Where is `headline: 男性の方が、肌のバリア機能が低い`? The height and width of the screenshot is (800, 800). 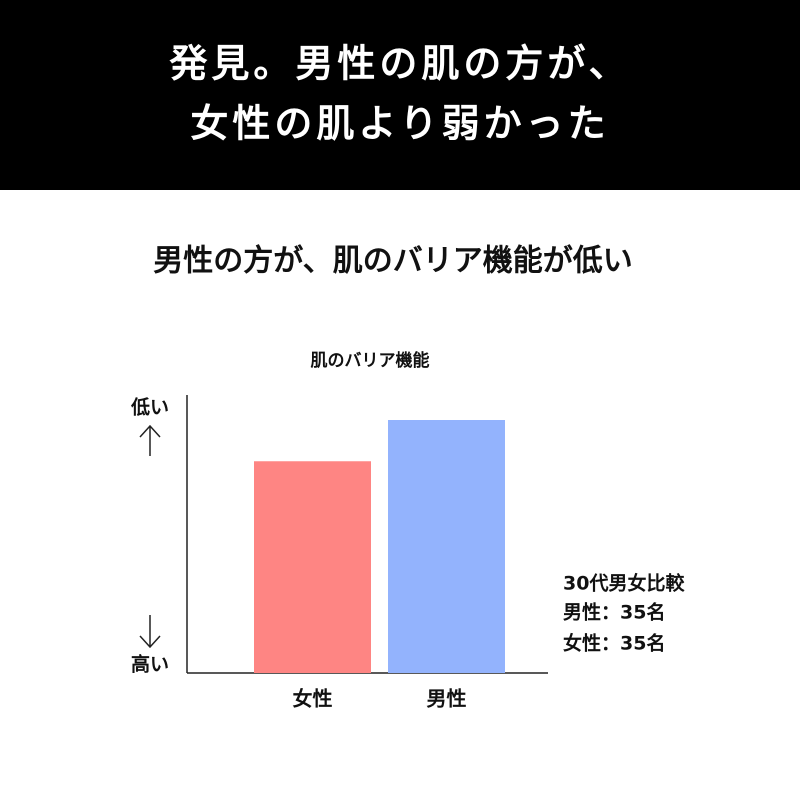
headline: 男性の方が、肌のバリア機能が低い is located at coordinates (392, 261).